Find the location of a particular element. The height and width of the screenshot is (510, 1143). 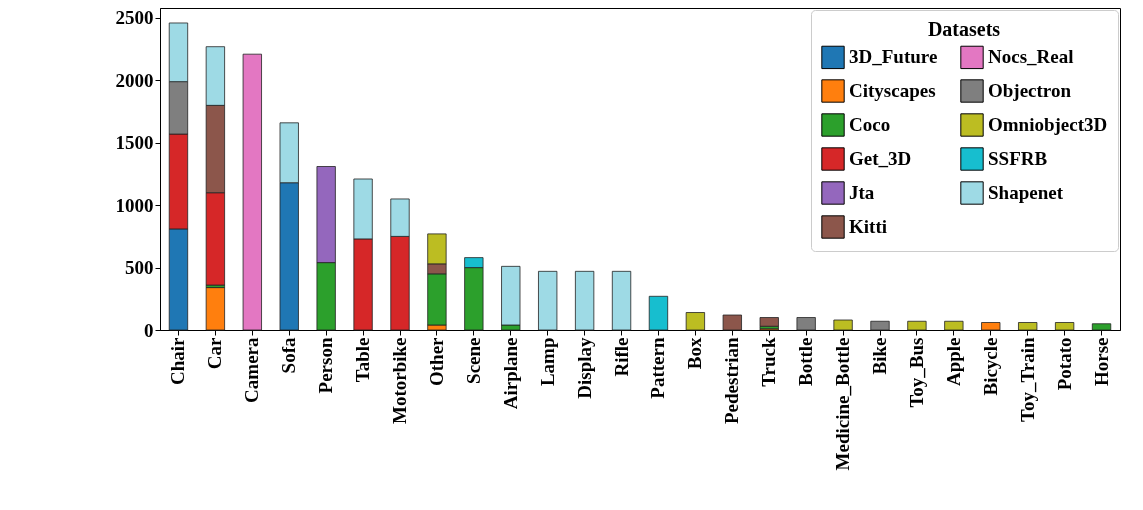

x-tick-label: Scene is located at coordinates (473, 360).